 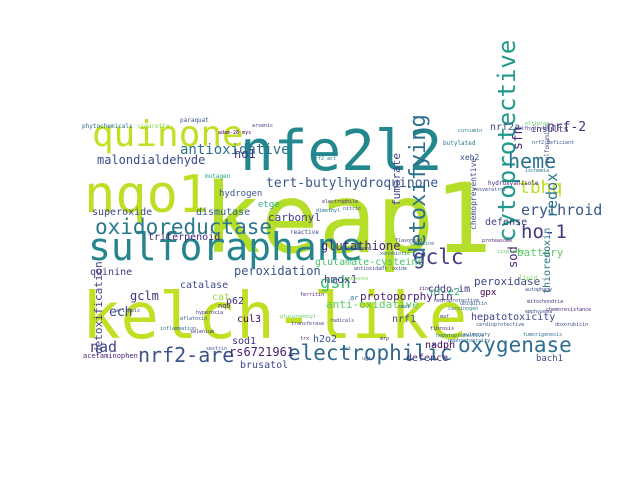 What do you see at coordinates (298, 317) in the screenshot?
I see `word-glucuronosyl: glucuronosyl` at bounding box center [298, 317].